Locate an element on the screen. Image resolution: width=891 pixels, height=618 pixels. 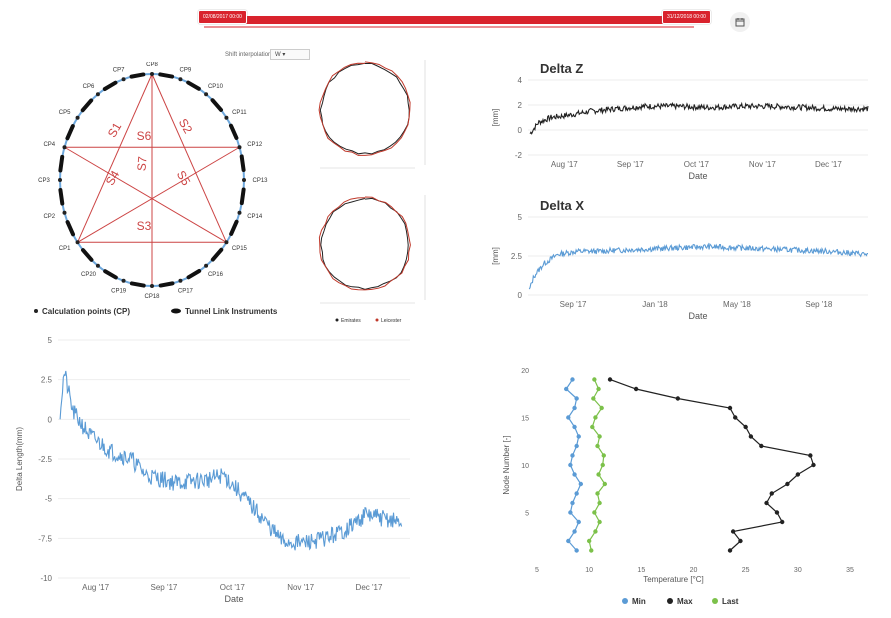
legend-label: Max is located at coordinates (685, 601).